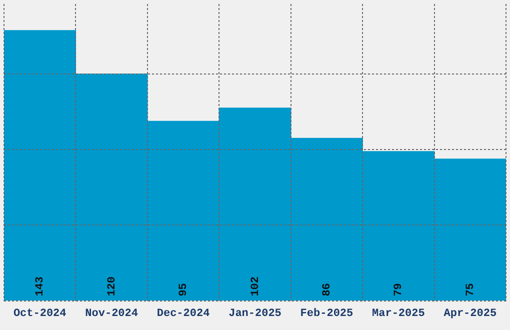 The image size is (510, 330). Describe the element at coordinates (112, 286) in the screenshot. I see `data-label: 120` at that location.